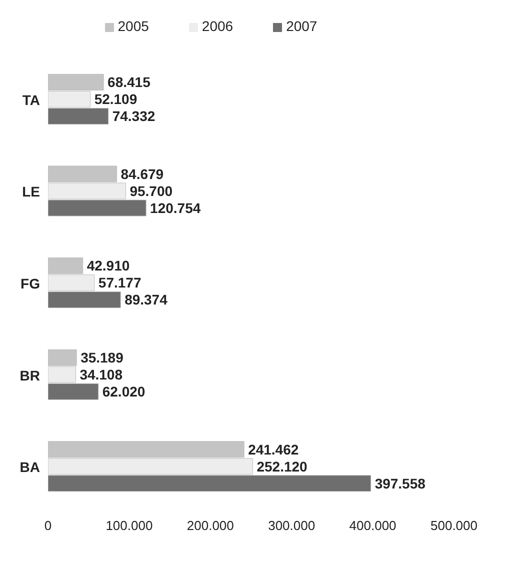 The image size is (512, 571). I want to click on legend-label: 2006, so click(218, 26).